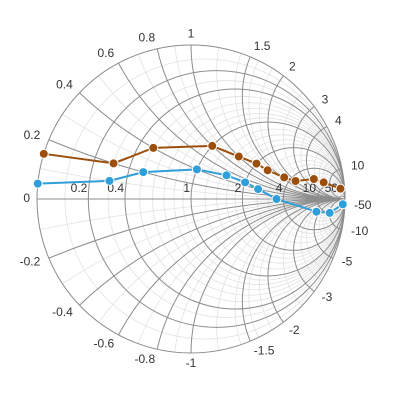  Describe the element at coordinates (32, 135) in the screenshot. I see `x-tick-label: 0.2` at that location.